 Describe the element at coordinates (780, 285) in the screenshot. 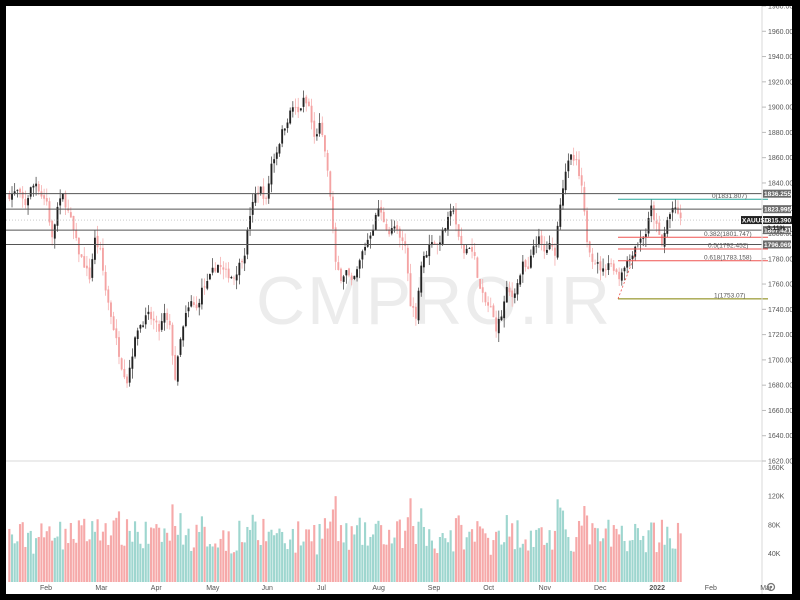

I see `price-tick-label: 1760.000` at that location.